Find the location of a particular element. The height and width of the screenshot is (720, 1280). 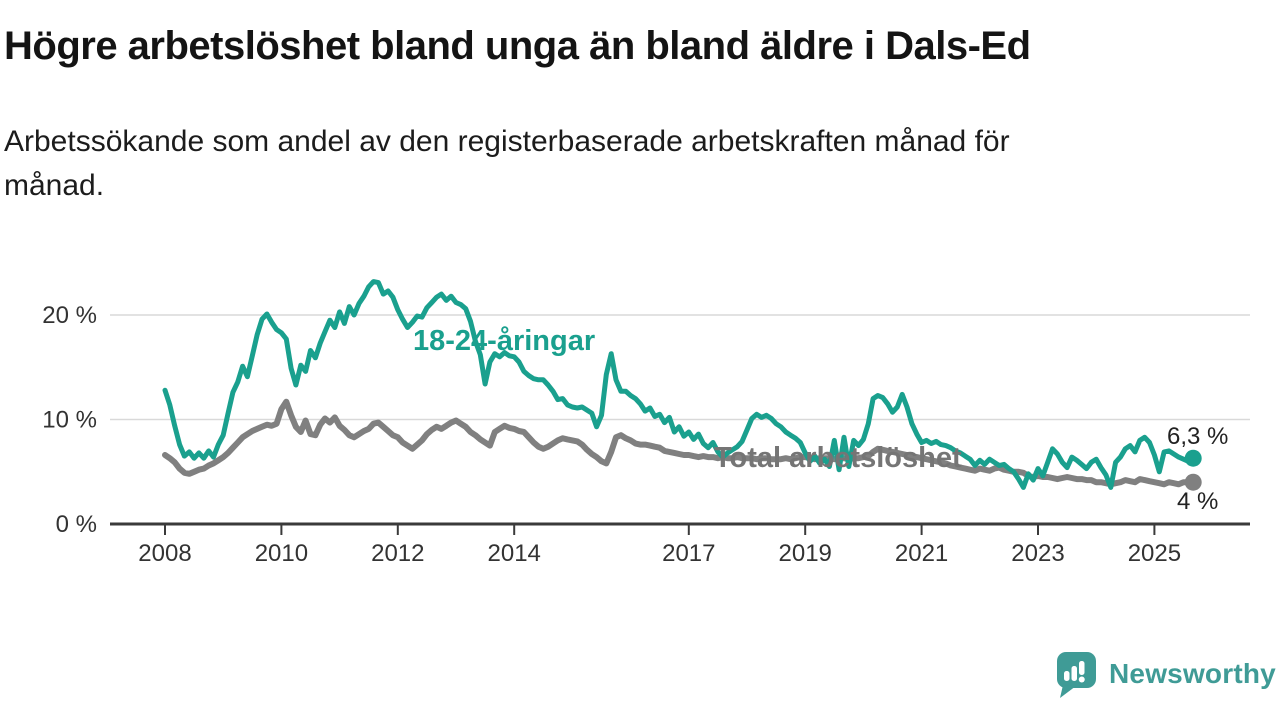

x-tick-2019: 2019 is located at coordinates (805, 553).